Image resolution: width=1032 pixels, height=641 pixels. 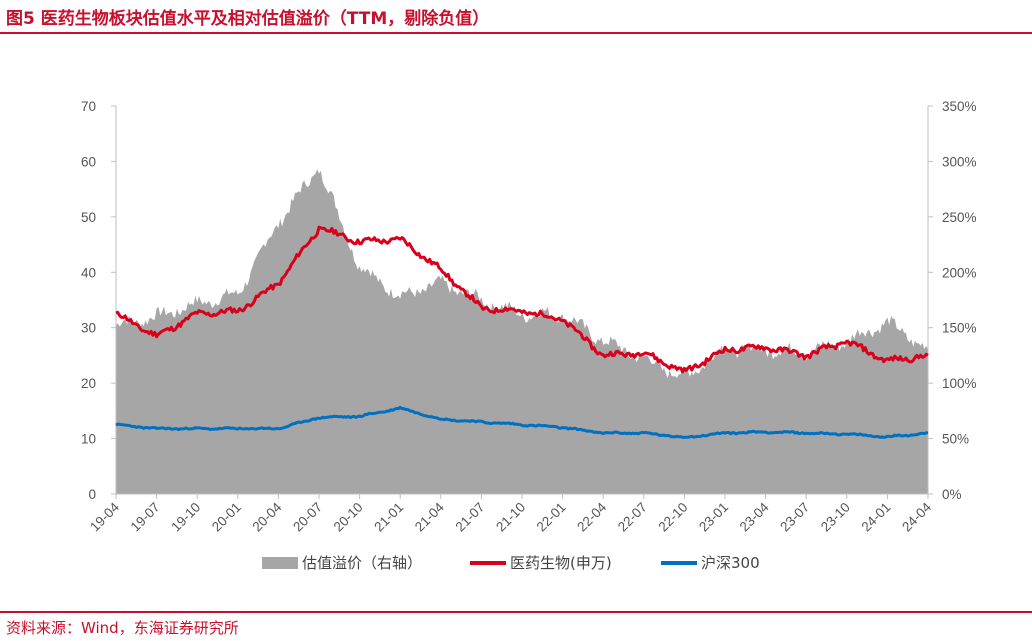 I want to click on x-tick-label: 22-04, so click(x=591, y=516).